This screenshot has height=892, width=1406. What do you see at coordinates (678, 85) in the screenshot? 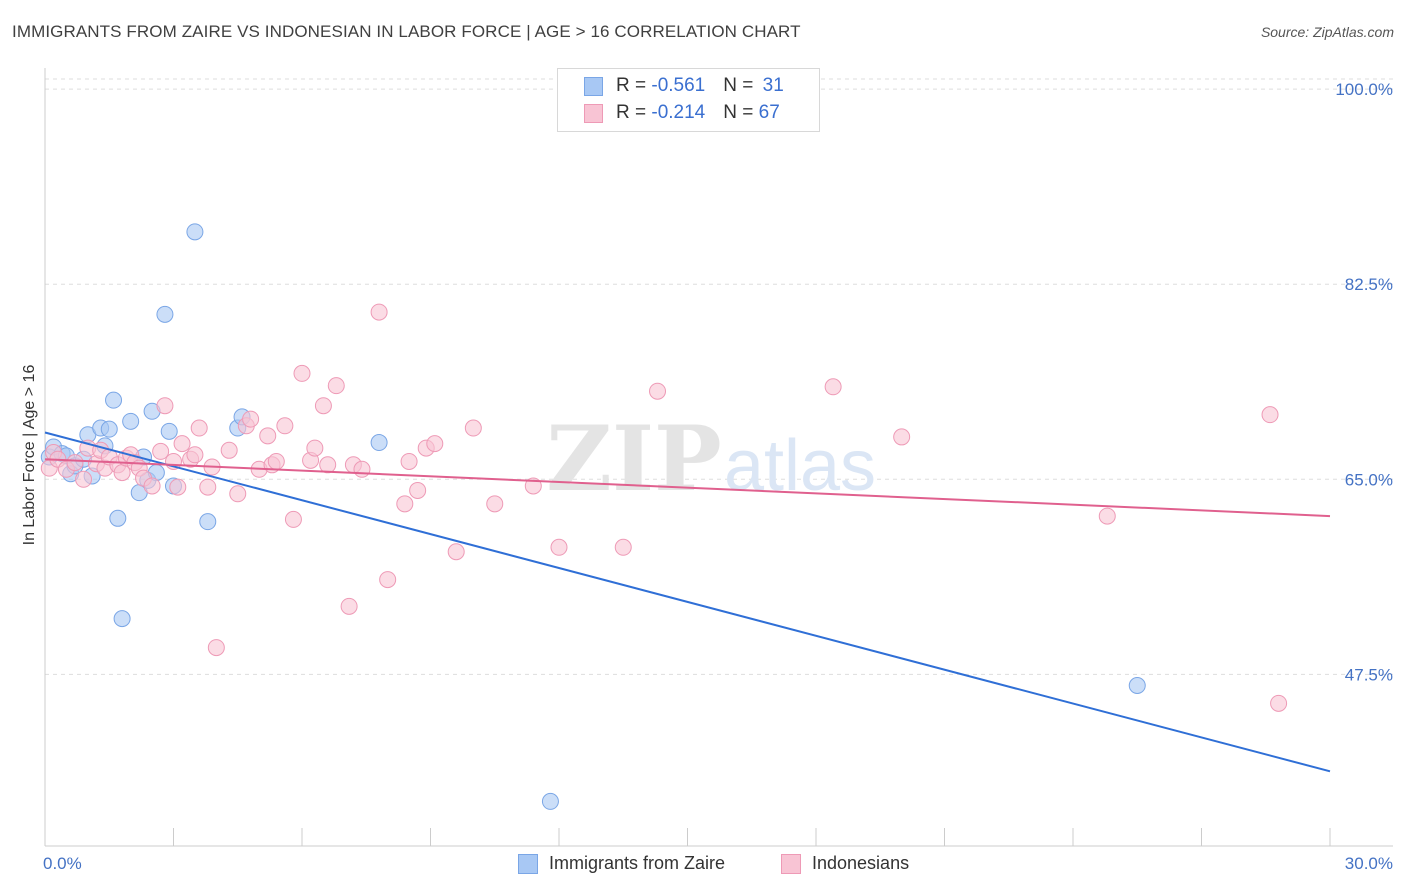
I see `legend-r-value: -0.561` at bounding box center [678, 85].